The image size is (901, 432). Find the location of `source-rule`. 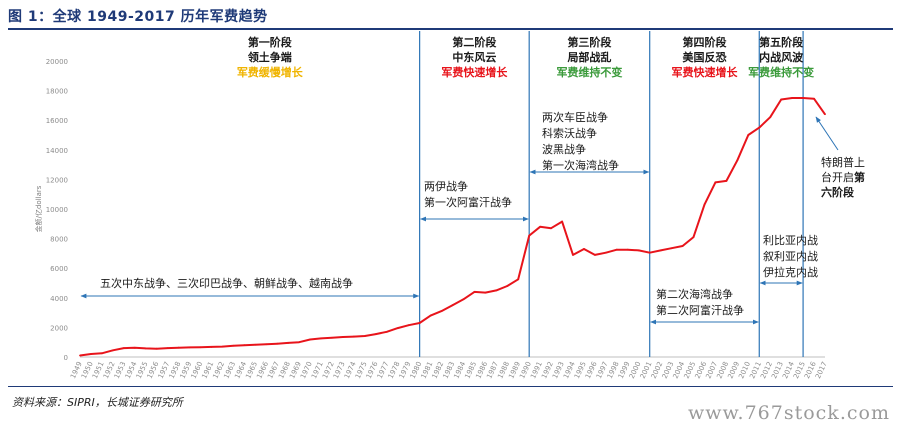

source-rule is located at coordinates (450, 386).